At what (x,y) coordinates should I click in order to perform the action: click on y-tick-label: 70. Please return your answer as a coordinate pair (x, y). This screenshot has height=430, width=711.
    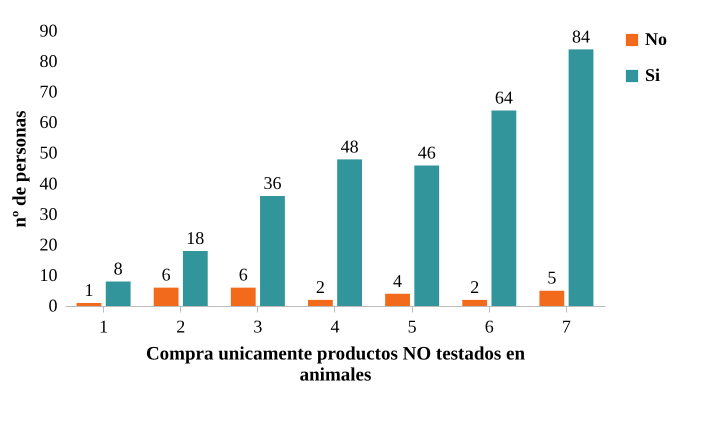
    Looking at the image, I should click on (49, 92).